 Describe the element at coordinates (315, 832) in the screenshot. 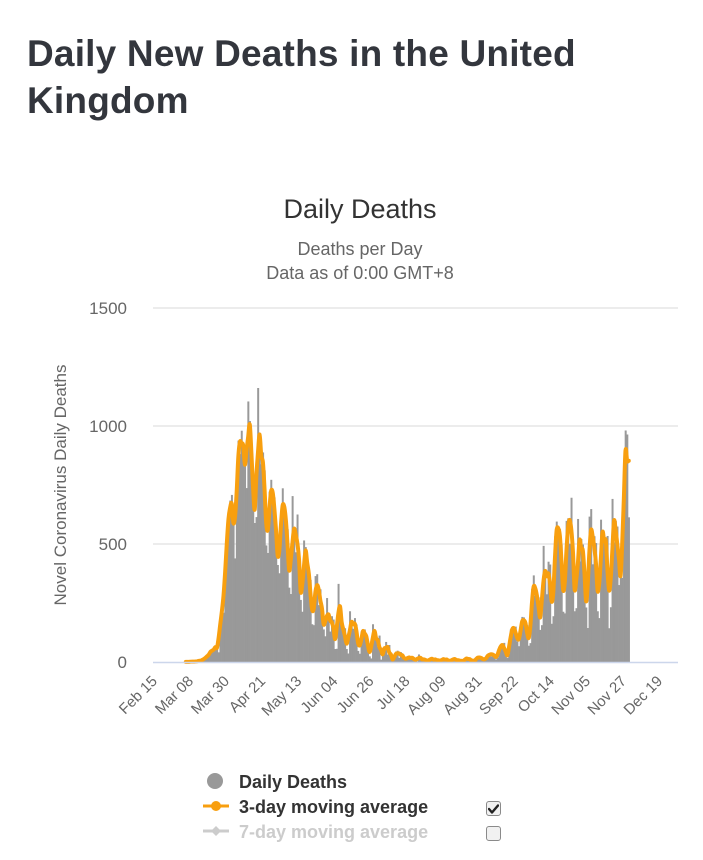

I see `legend-item-7day-average: 7-day moving average` at that location.